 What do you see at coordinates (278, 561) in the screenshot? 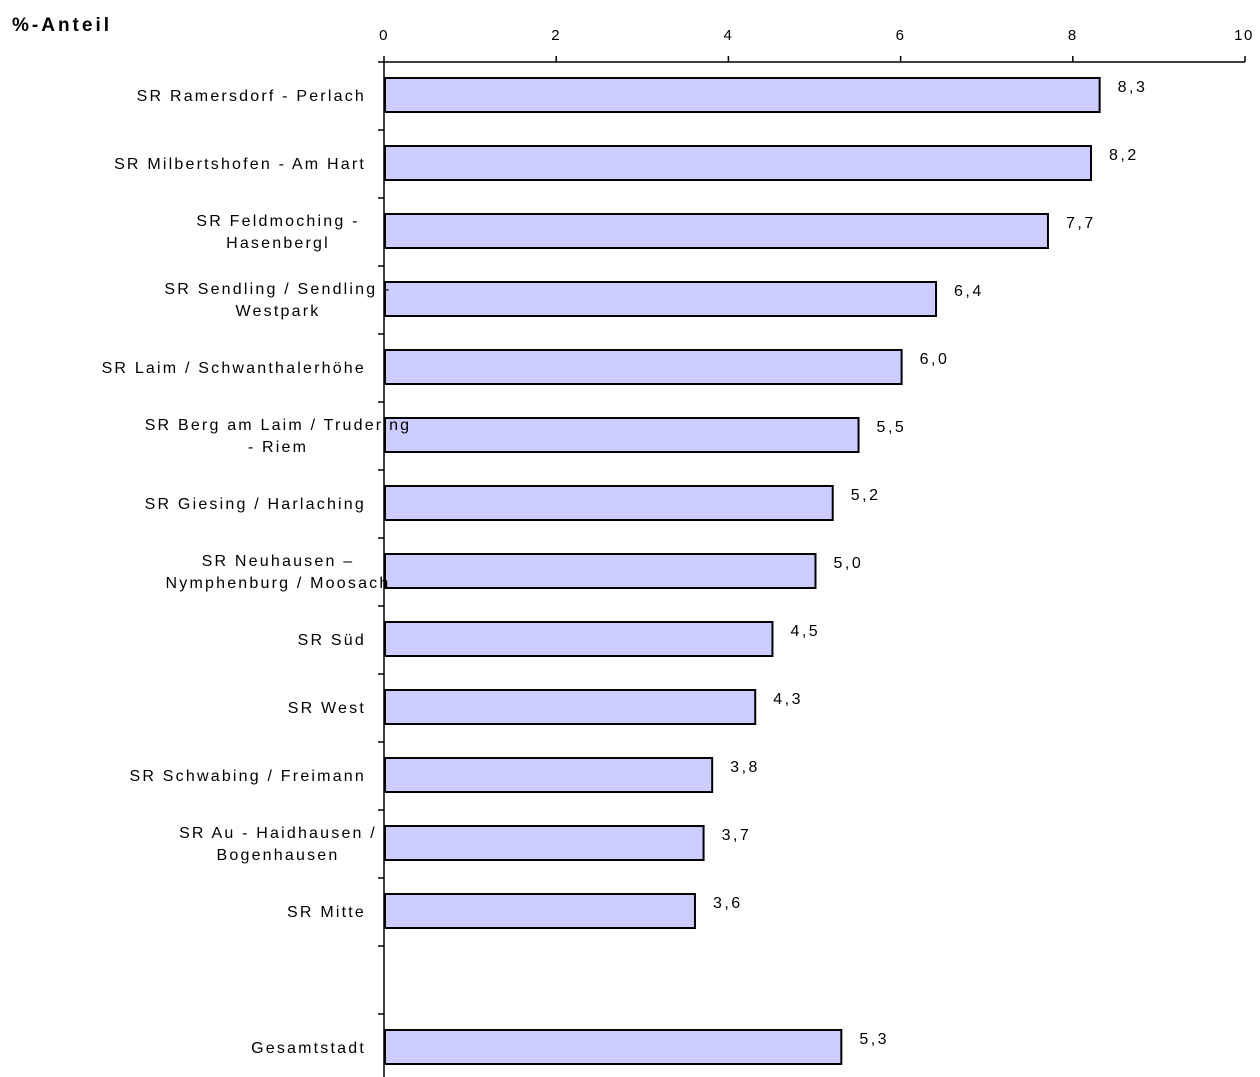
I see `category-label: SR Neuhausen –` at bounding box center [278, 561].